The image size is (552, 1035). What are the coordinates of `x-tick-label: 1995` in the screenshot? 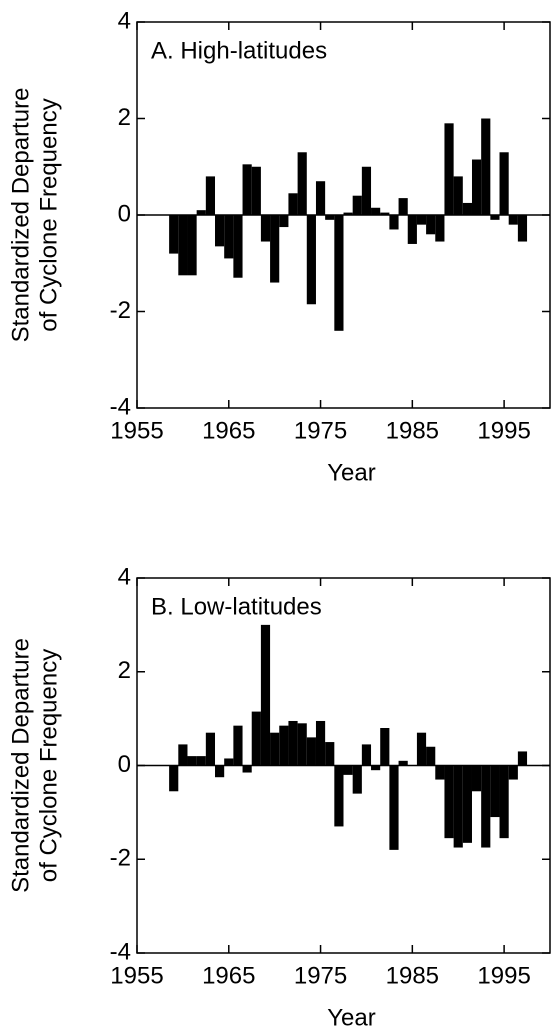 It's located at (503, 430).